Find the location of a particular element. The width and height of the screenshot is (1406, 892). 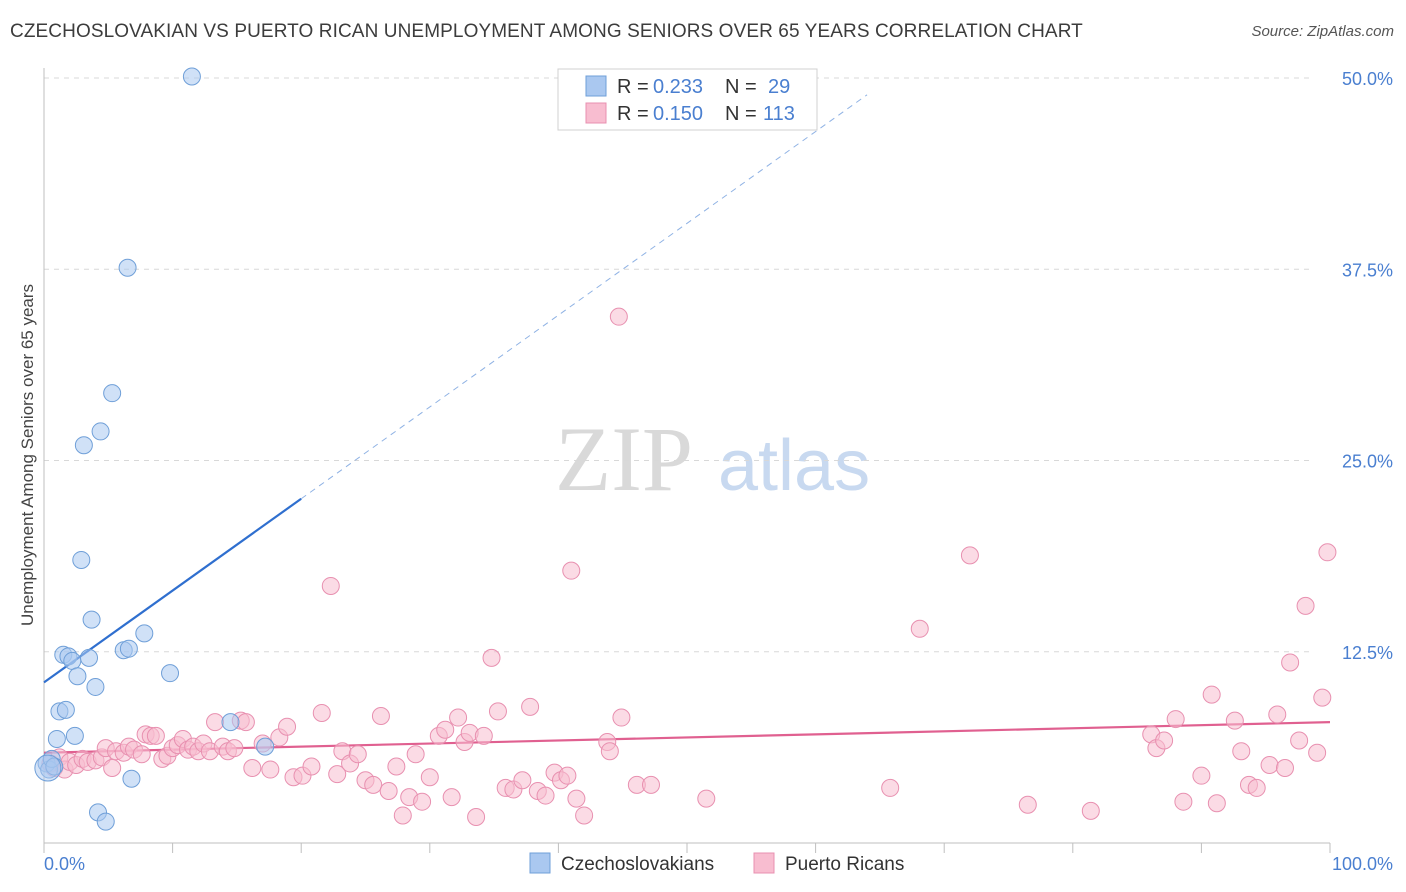

legend-swatch-czechoslovakians is located at coordinates (596, 86).